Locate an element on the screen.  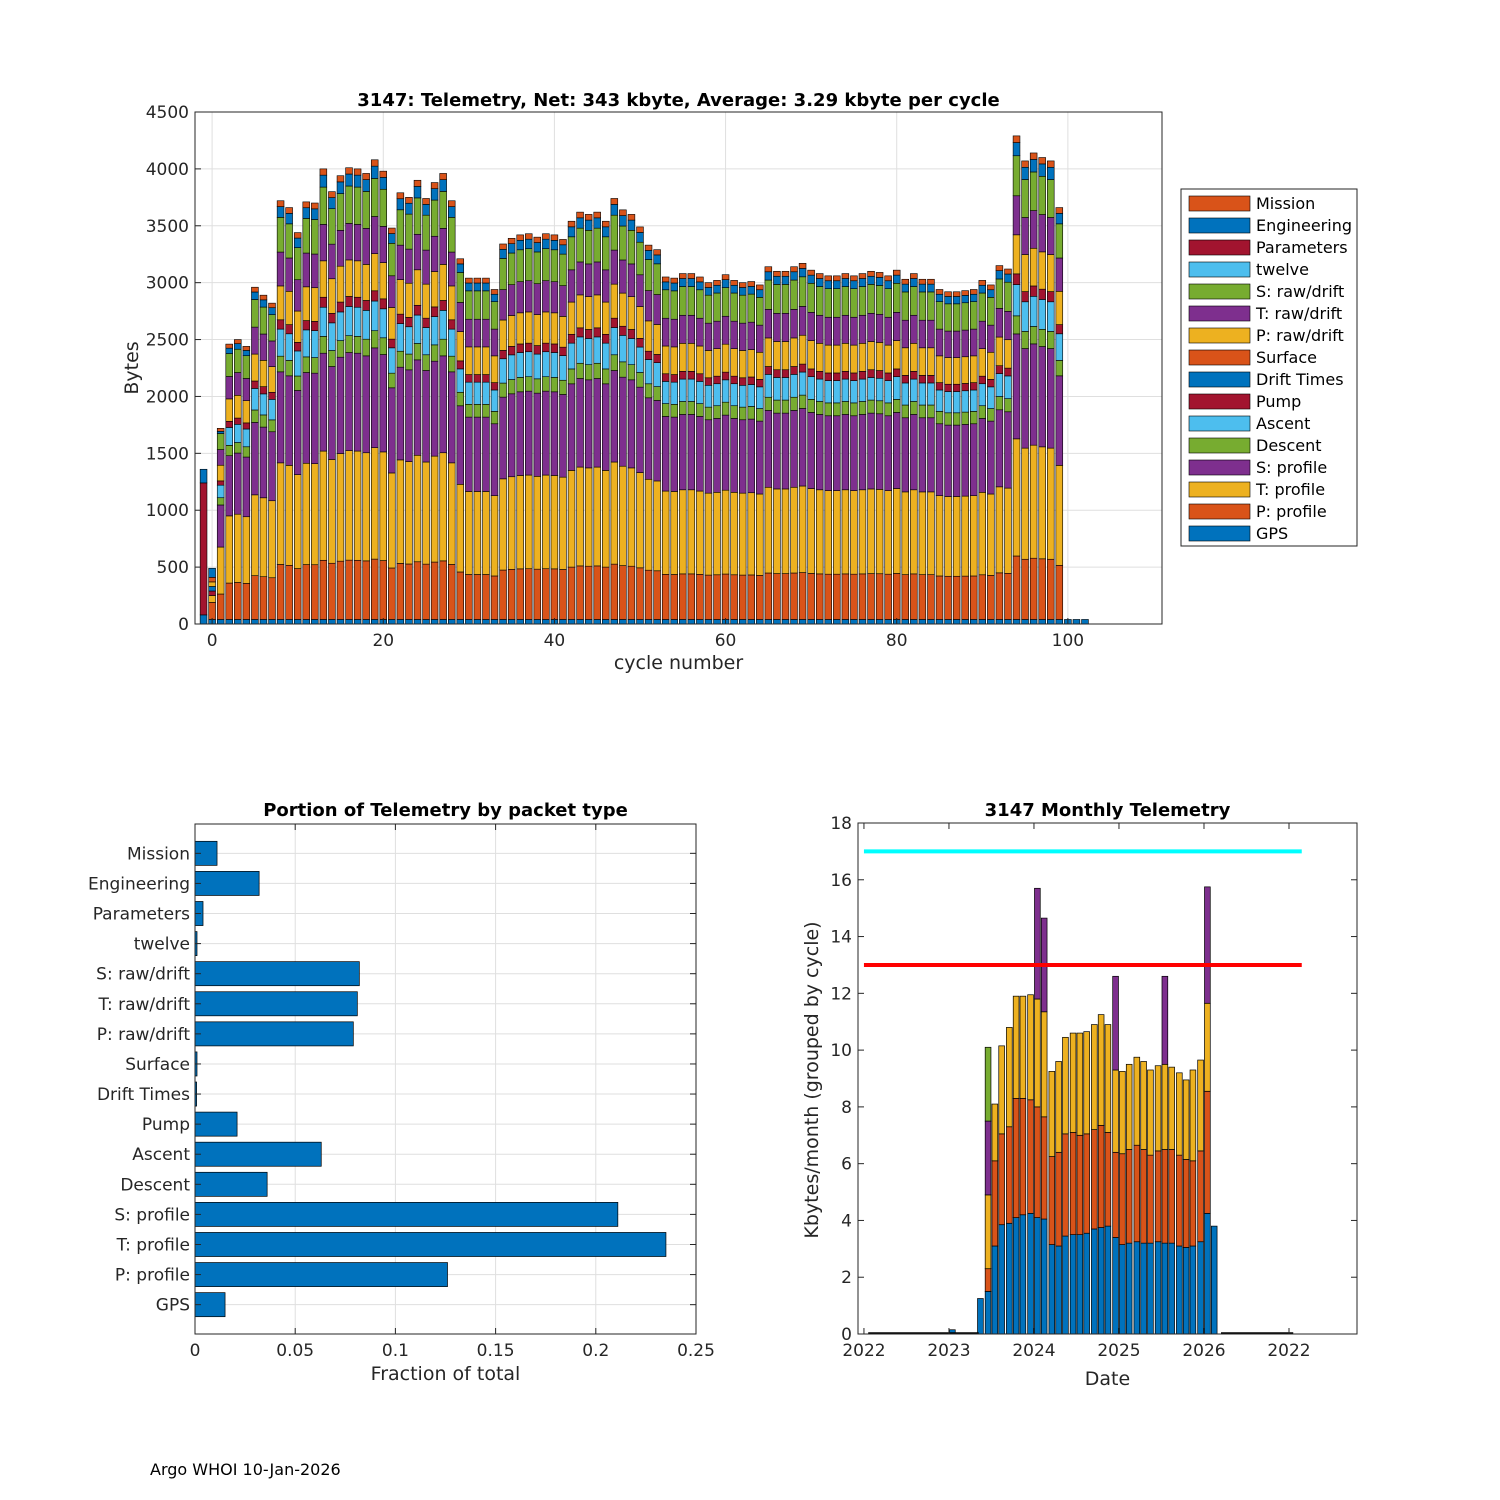
y-tick-label: 18 is located at coordinates (841, 824).